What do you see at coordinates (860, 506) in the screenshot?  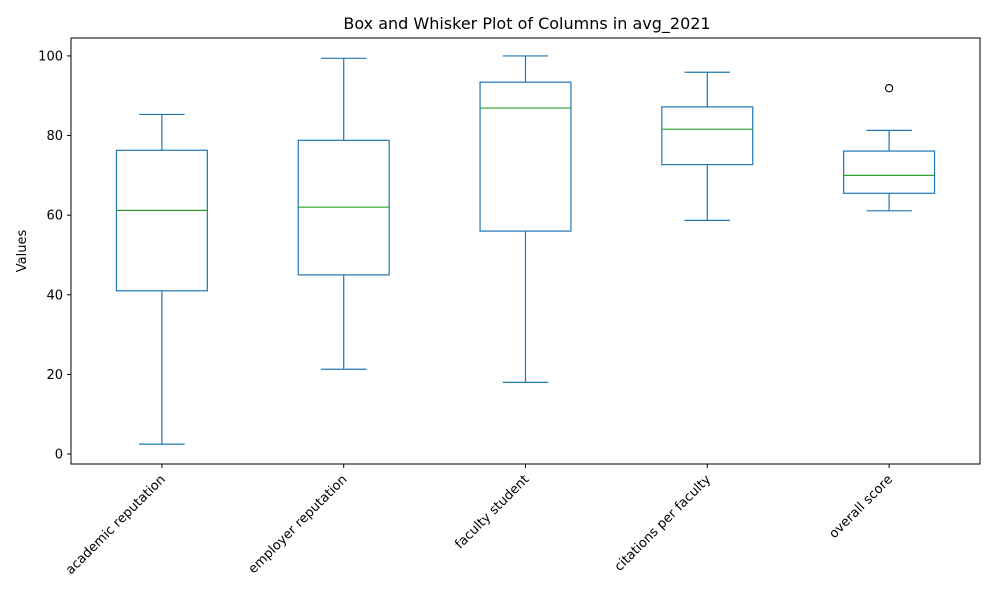 I see `x-tick-label: overall score` at bounding box center [860, 506].